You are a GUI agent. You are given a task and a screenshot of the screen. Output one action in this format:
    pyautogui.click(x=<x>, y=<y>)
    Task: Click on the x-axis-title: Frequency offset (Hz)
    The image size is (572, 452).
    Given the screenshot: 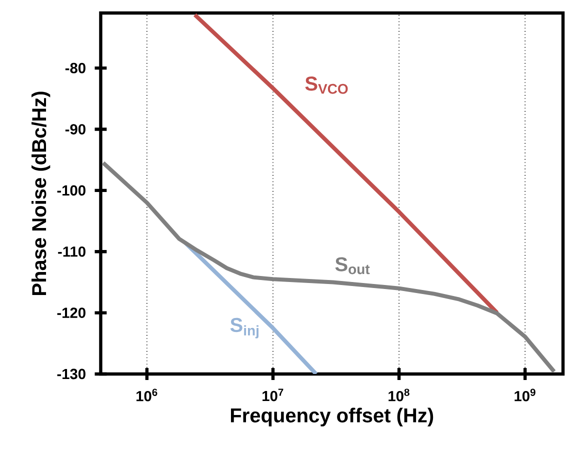 What is the action you would take?
    pyautogui.click(x=332, y=417)
    